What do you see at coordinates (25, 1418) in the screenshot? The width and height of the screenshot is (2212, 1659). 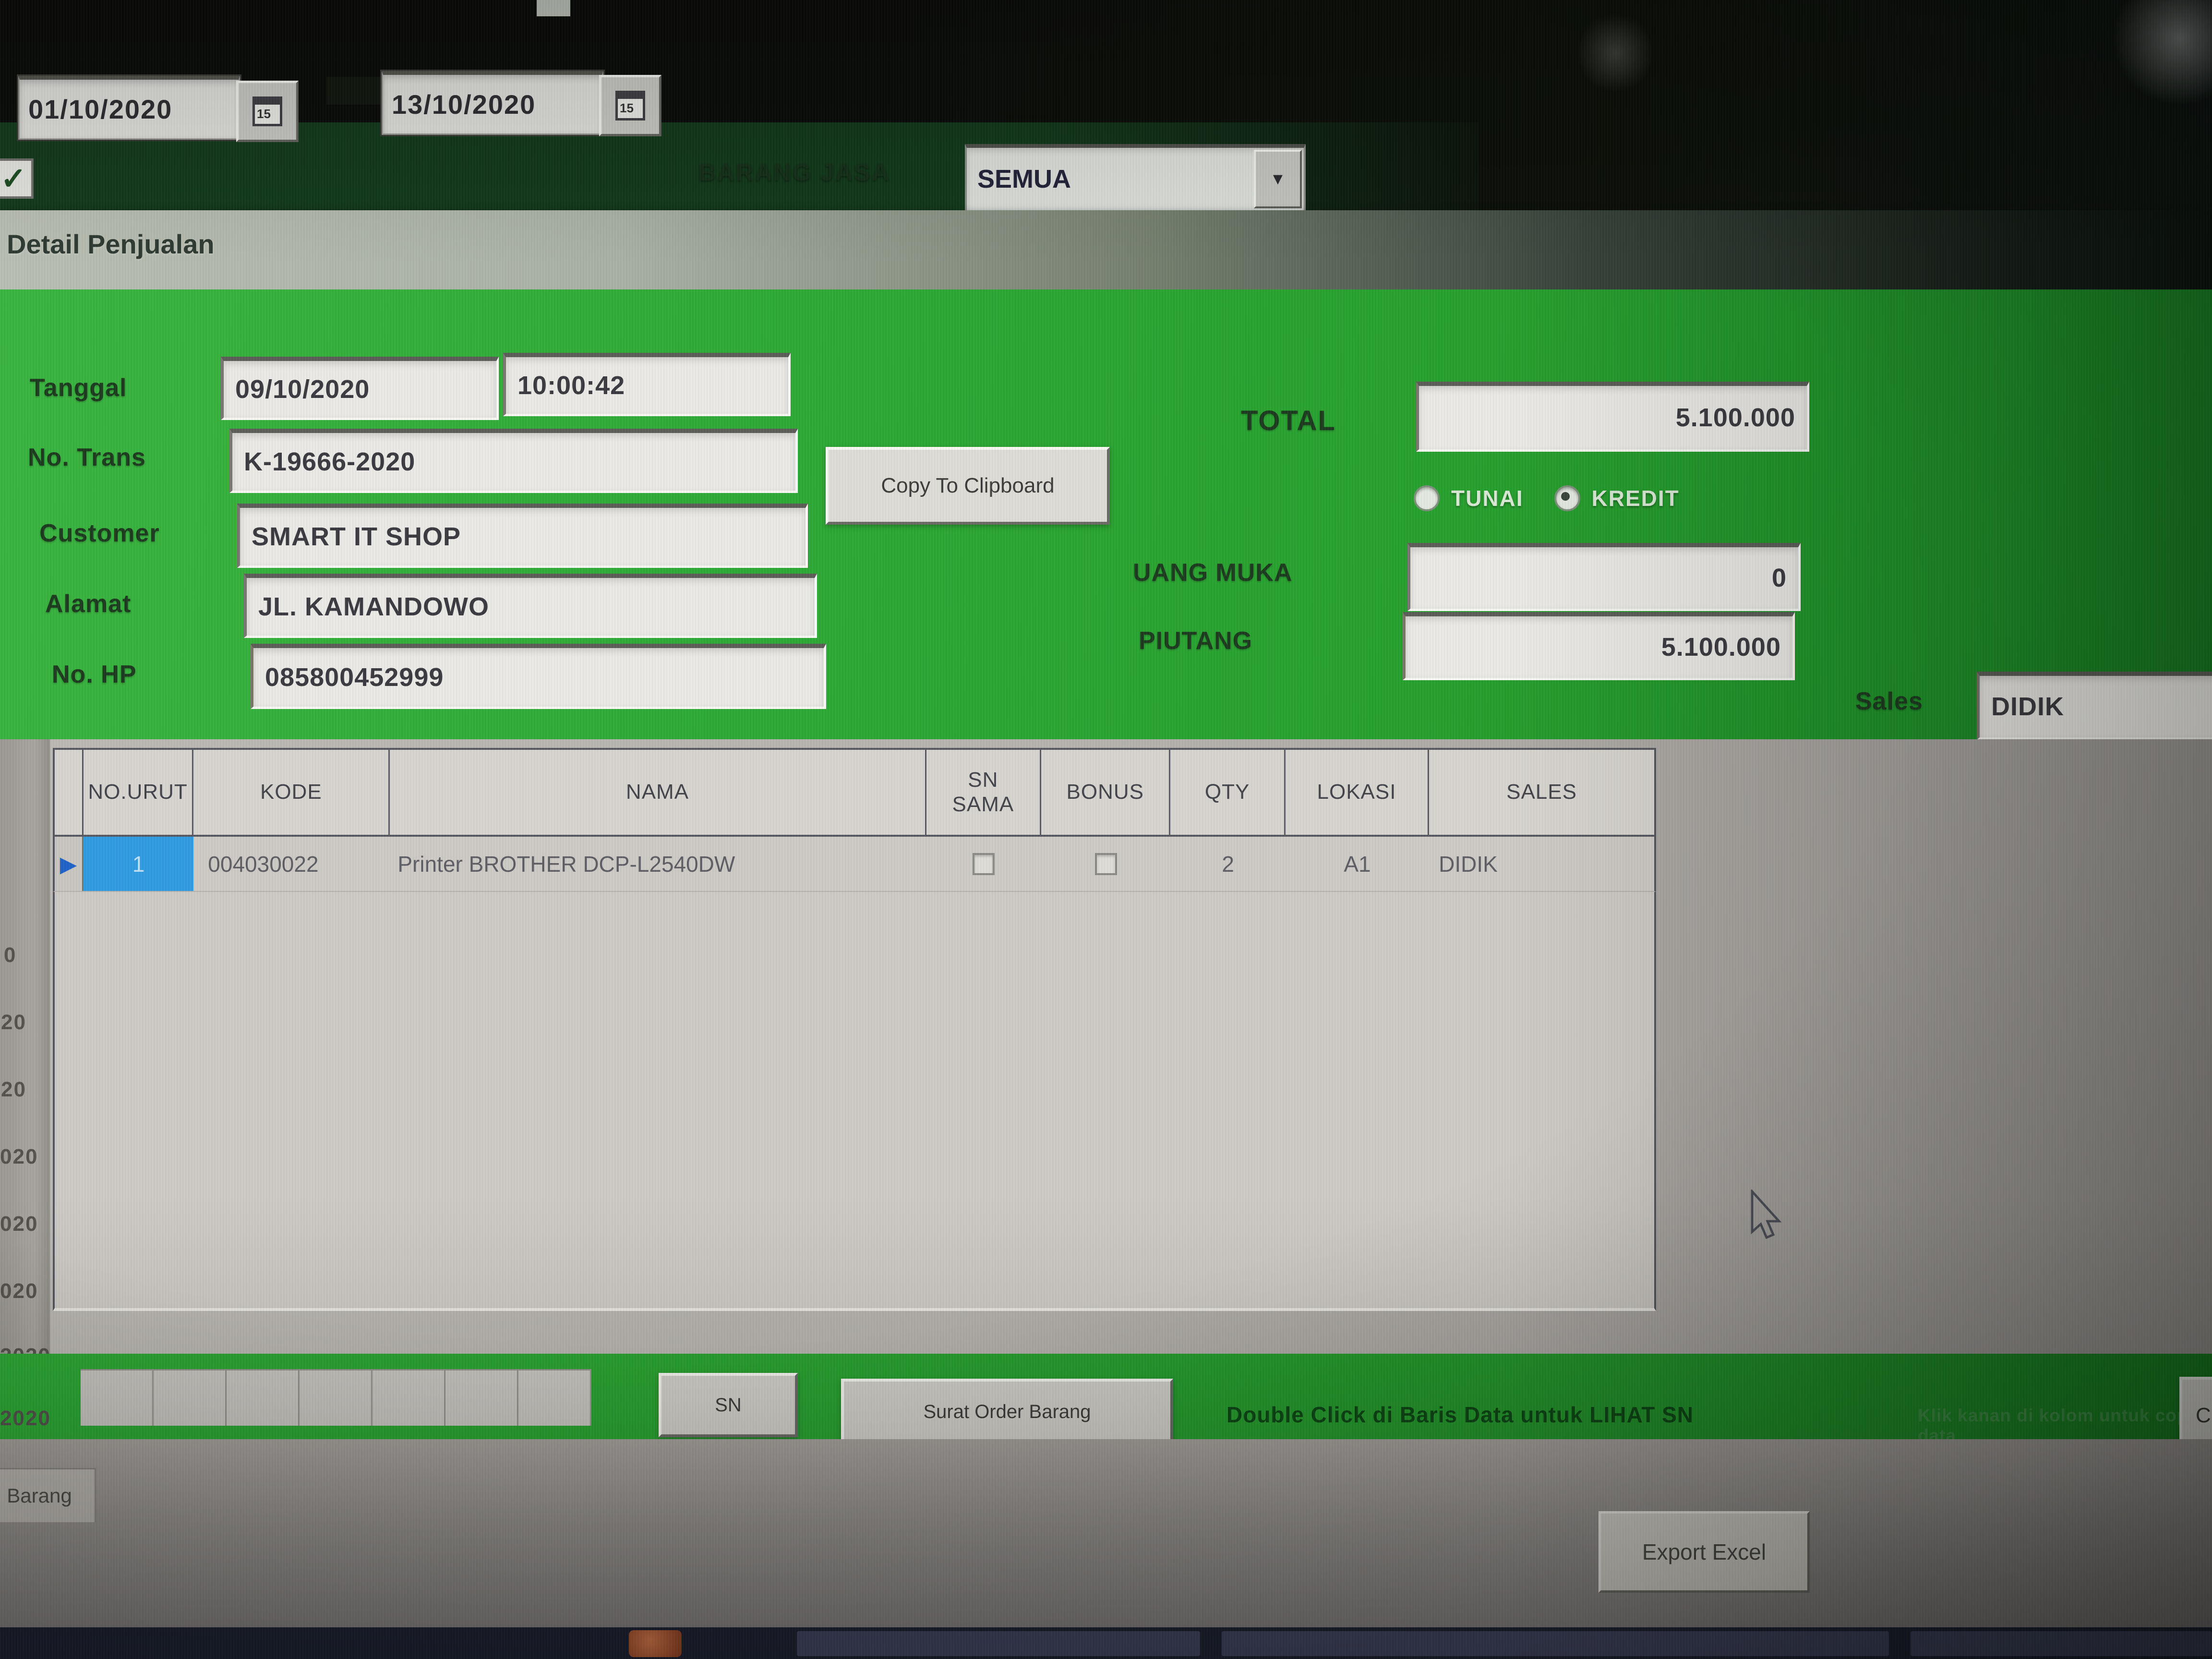 I see `background-text-fragment: 2020` at bounding box center [25, 1418].